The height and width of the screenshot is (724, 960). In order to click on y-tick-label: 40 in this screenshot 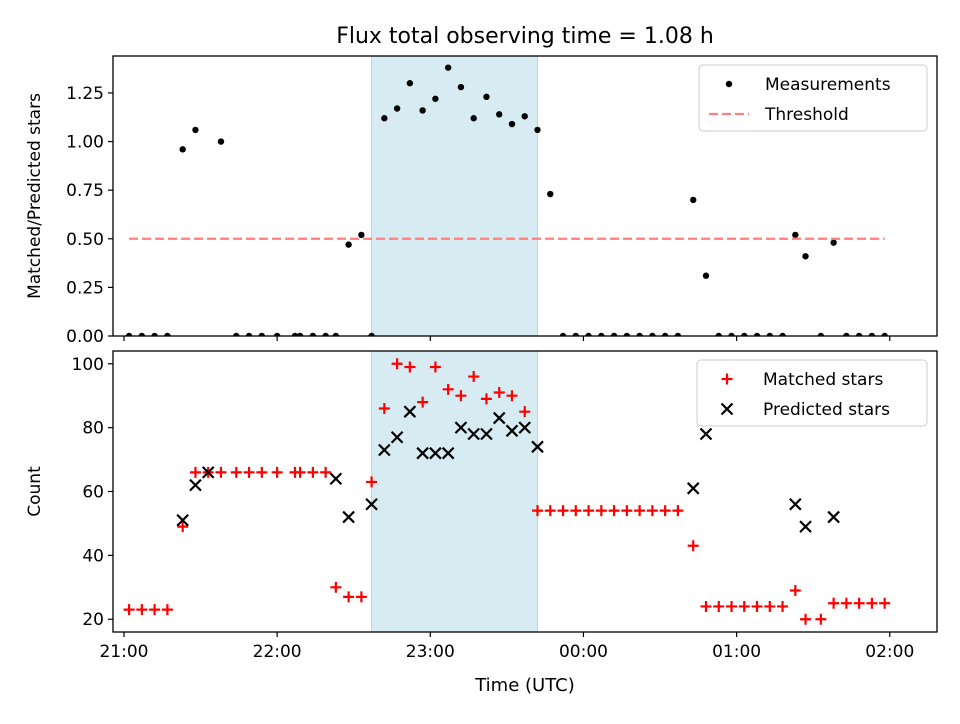, I will do `click(93, 556)`.